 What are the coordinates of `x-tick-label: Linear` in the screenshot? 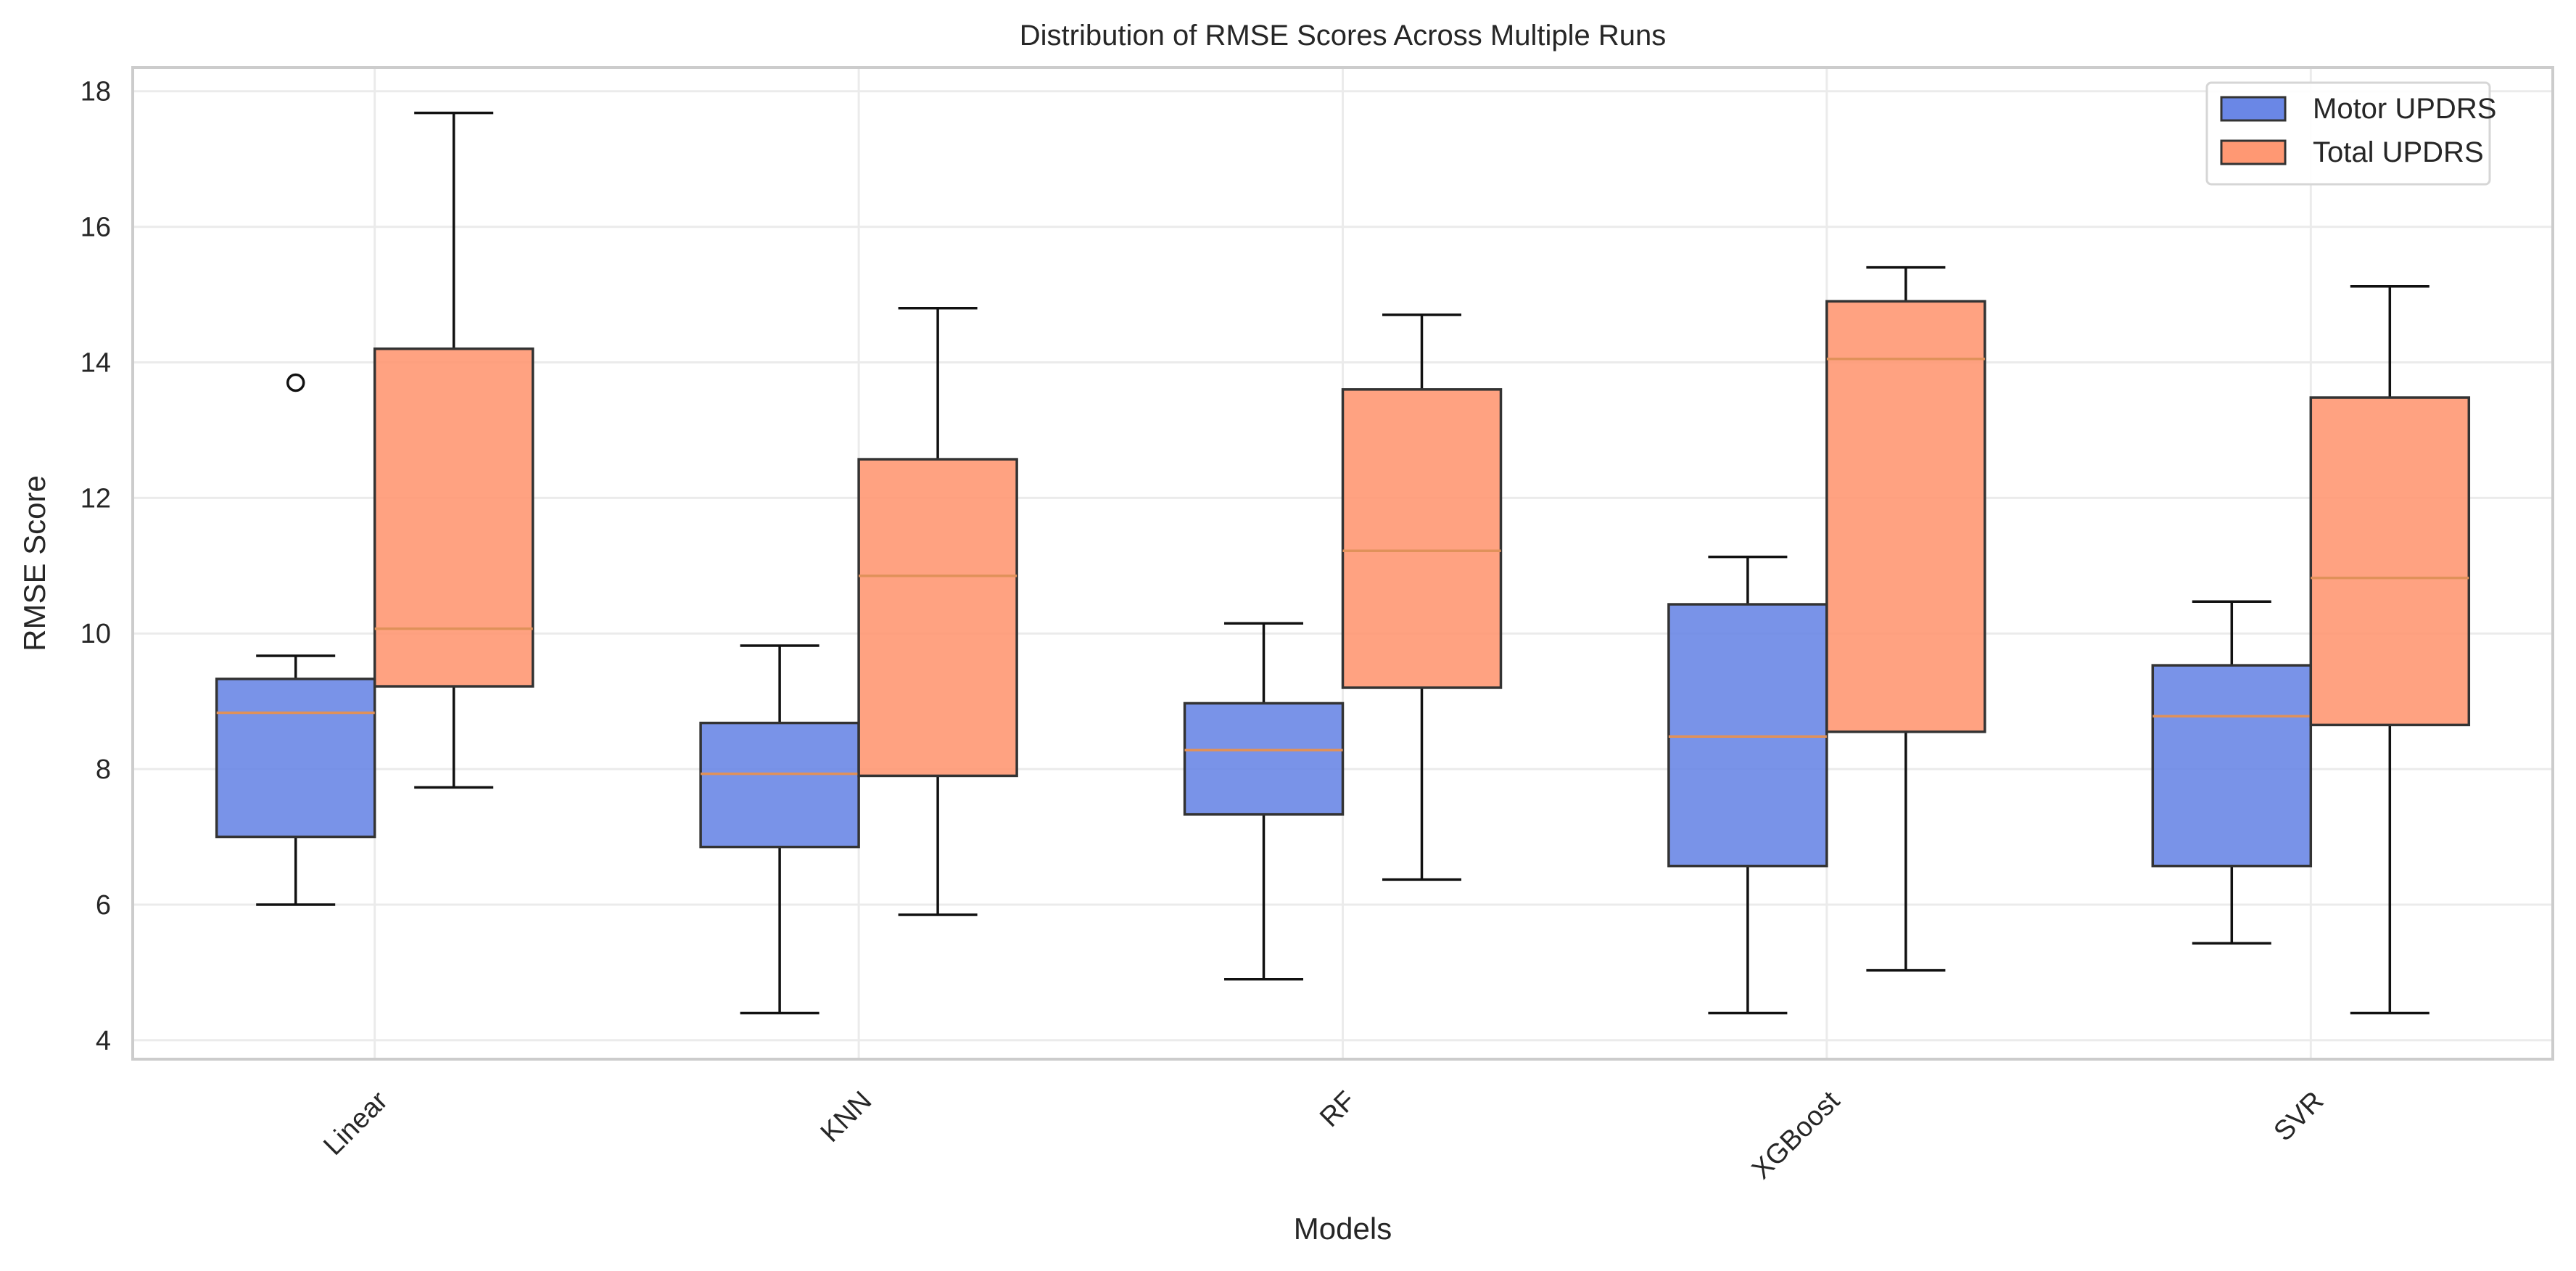 It's located at (356, 1123).